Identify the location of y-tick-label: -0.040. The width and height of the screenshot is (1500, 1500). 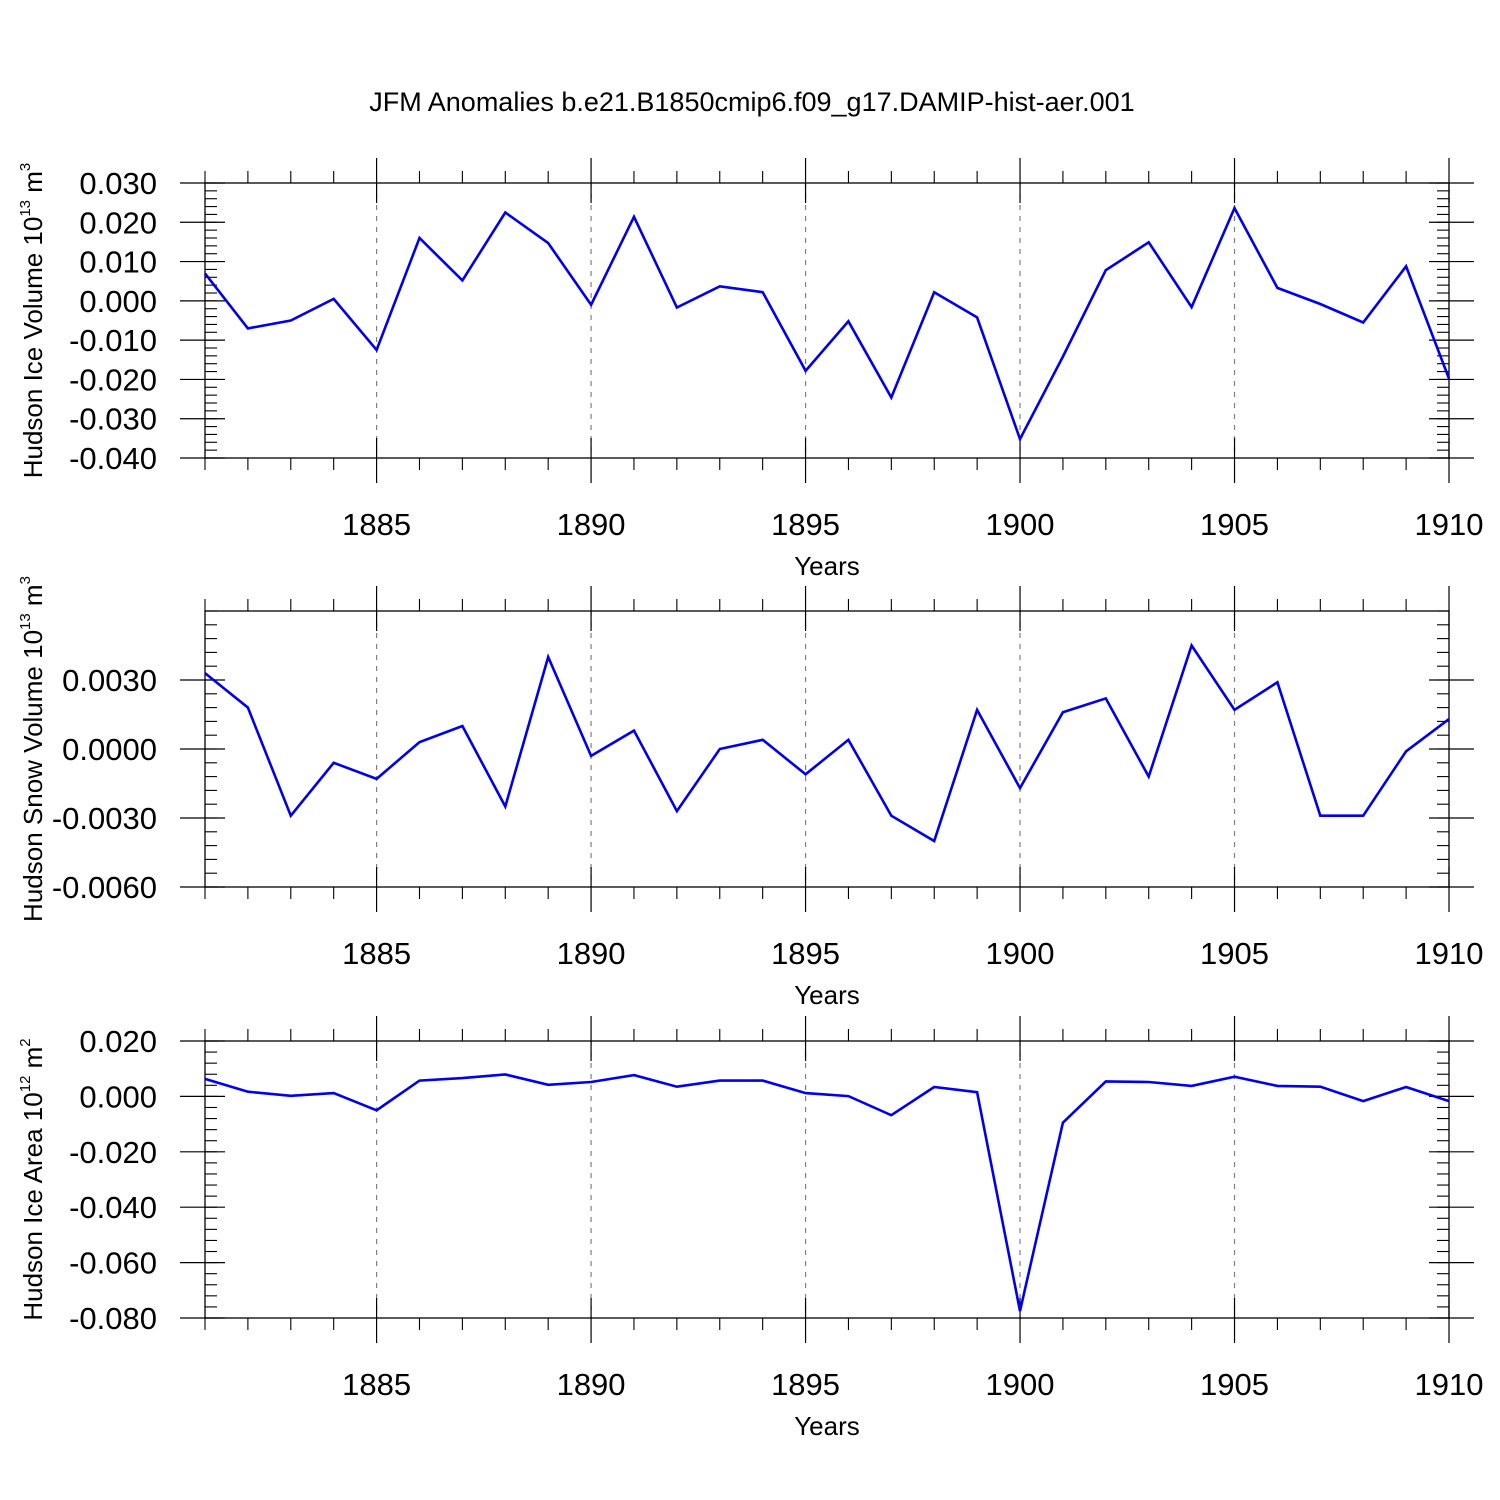
(113, 458).